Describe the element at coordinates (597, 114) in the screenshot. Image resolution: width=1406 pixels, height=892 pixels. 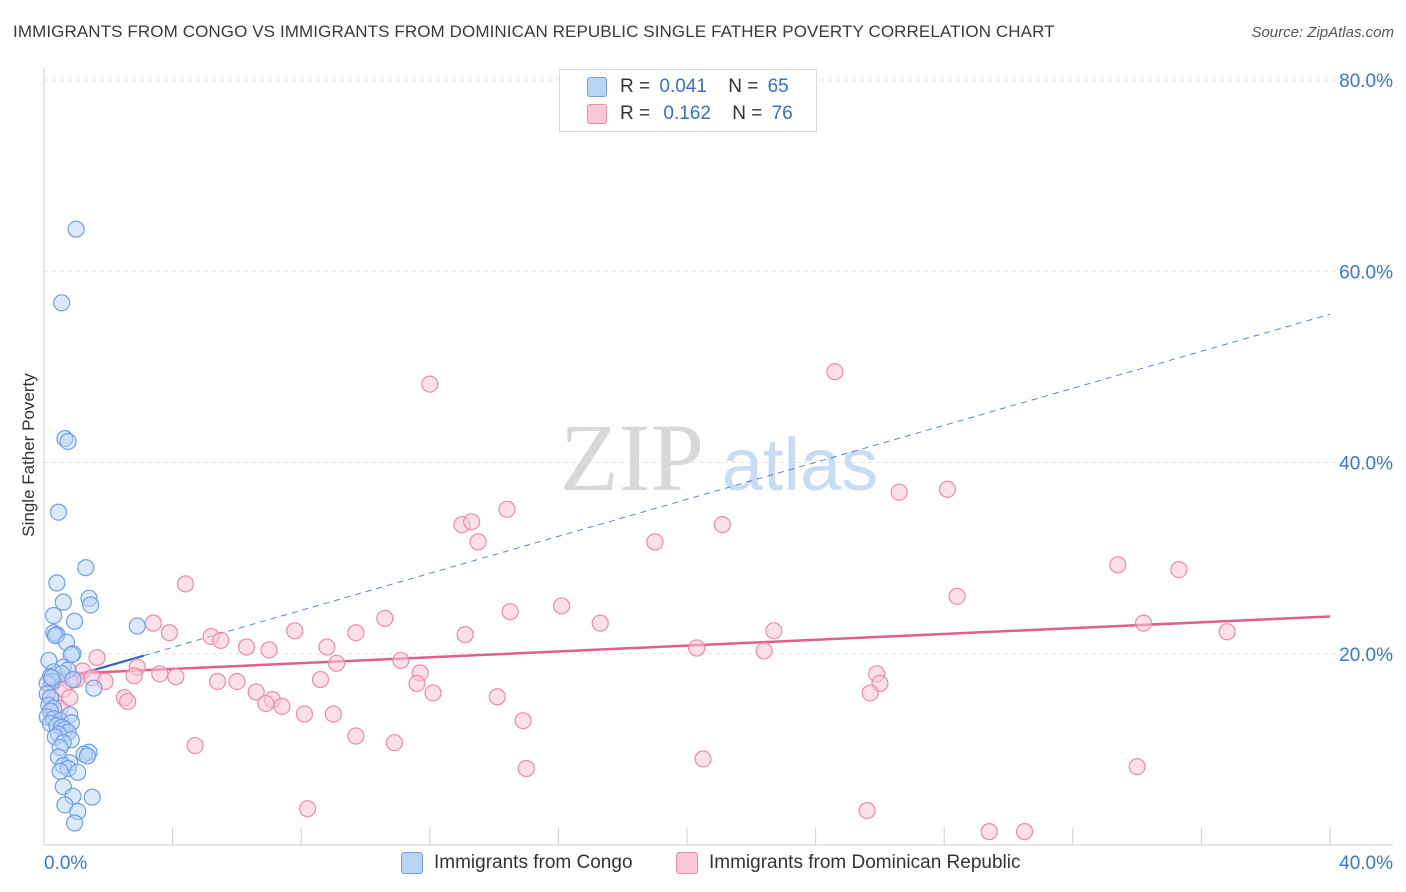
I see `legend-swatch-pink` at that location.